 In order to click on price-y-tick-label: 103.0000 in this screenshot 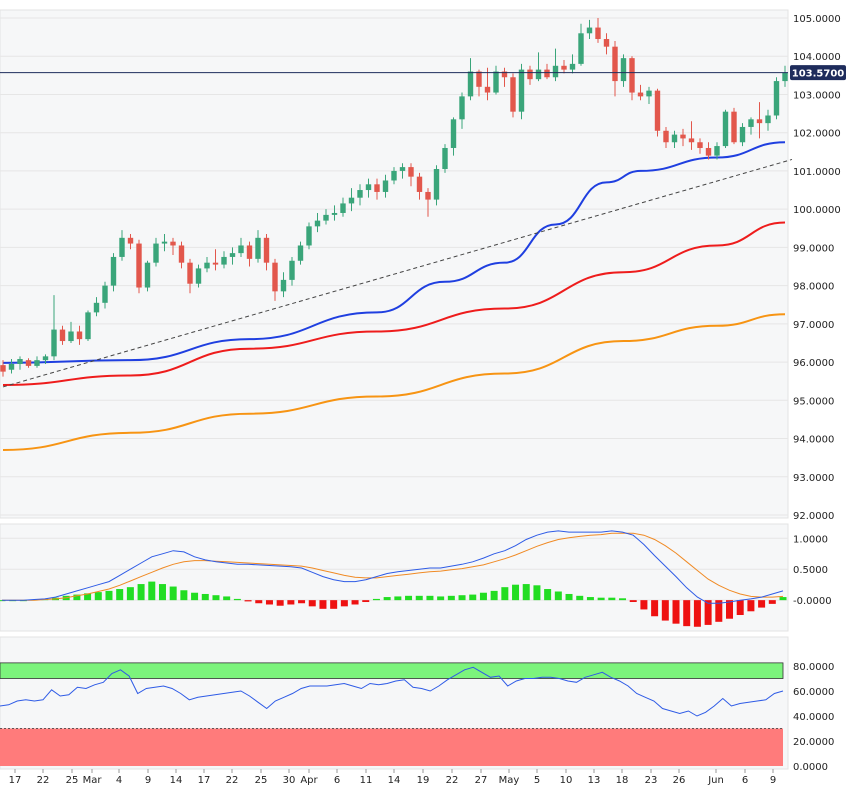, I will do `click(817, 95)`.